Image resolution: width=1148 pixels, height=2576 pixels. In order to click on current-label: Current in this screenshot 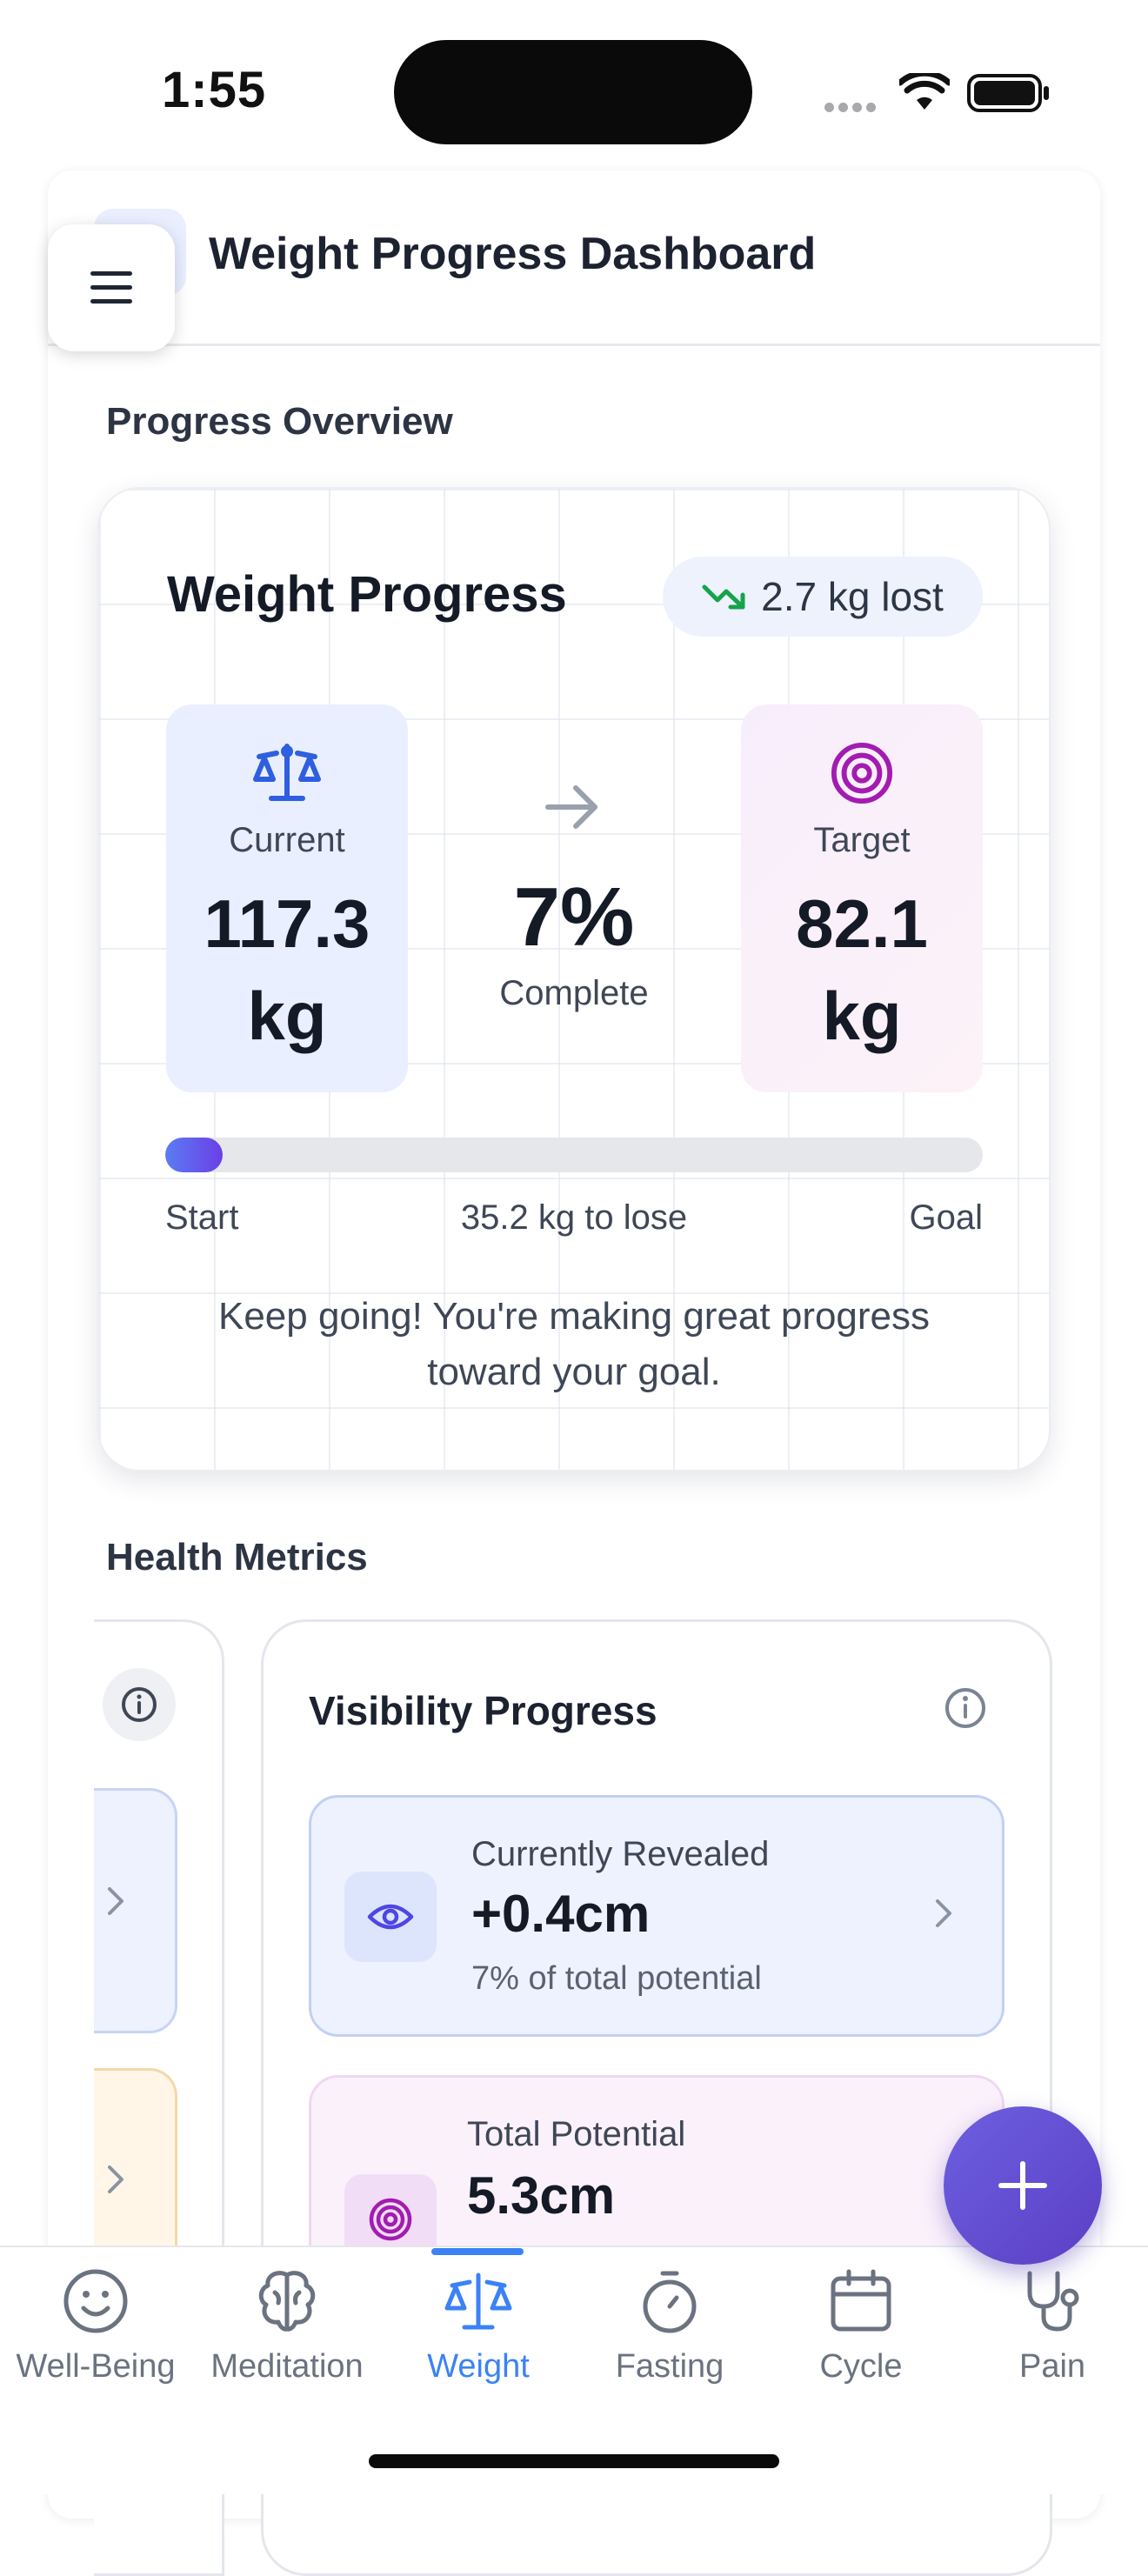, I will do `click(287, 840)`.